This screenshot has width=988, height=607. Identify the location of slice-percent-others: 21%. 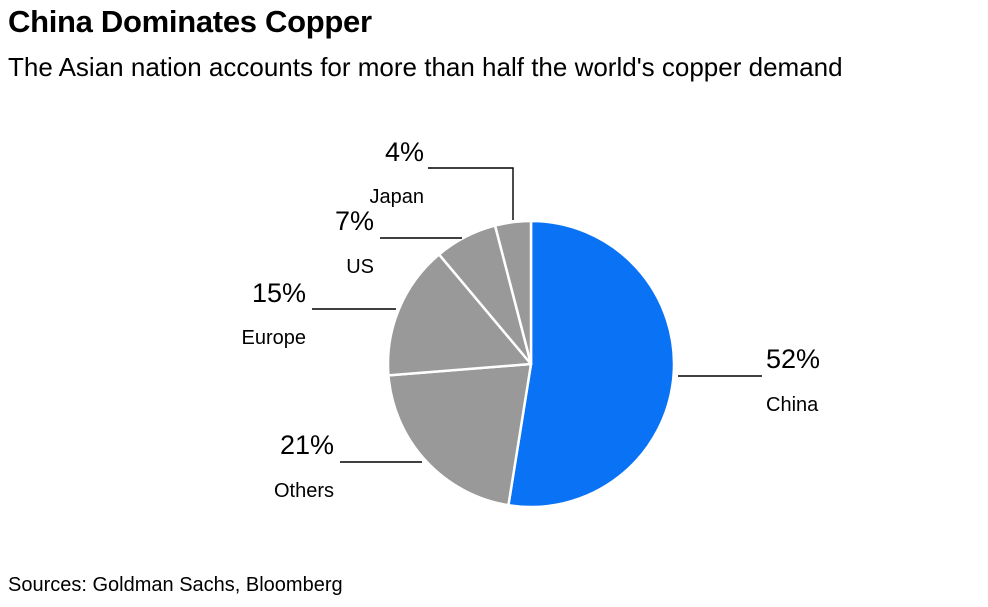
(307, 445).